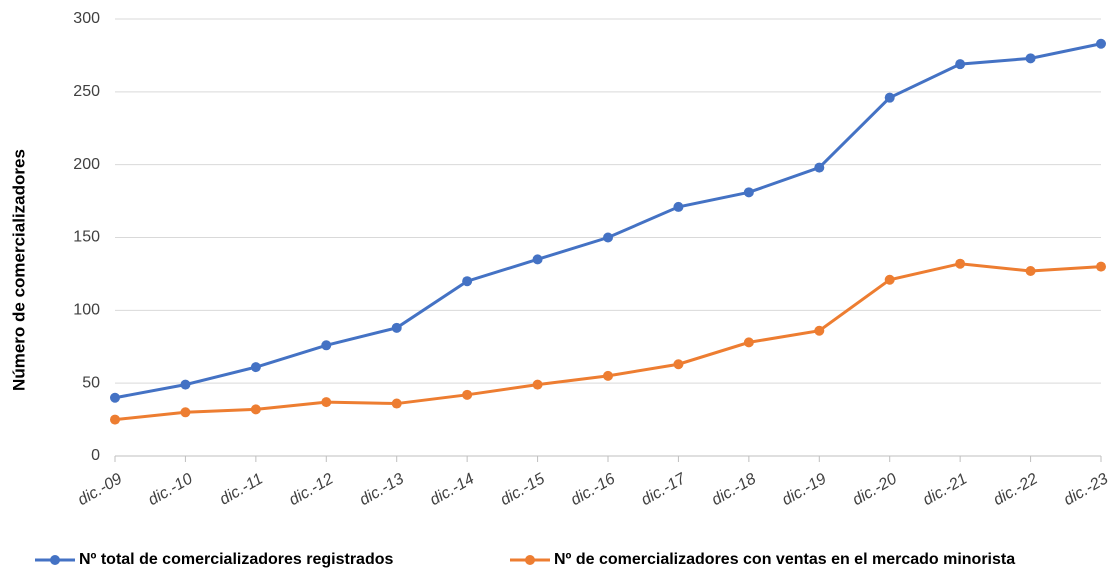 The width and height of the screenshot is (1111, 579). I want to click on y-tick-label: 0, so click(95, 455).